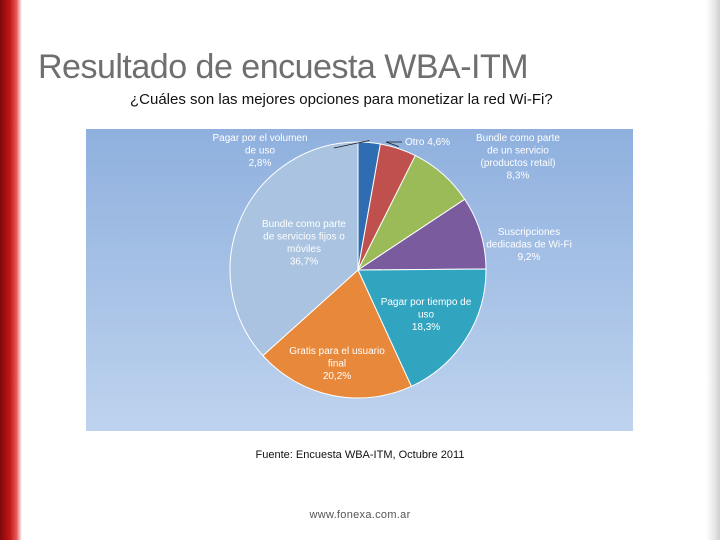 Image resolution: width=720 pixels, height=540 pixels. Describe the element at coordinates (337, 364) in the screenshot. I see `slice-label: Gratis para el usuario final 20,2%` at that location.